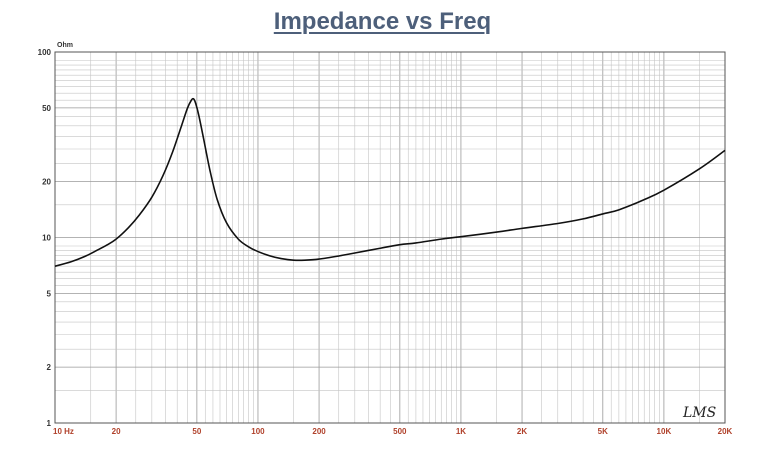 This screenshot has width=765, height=449. Describe the element at coordinates (522, 431) in the screenshot. I see `x-tick-label: 2K` at that location.